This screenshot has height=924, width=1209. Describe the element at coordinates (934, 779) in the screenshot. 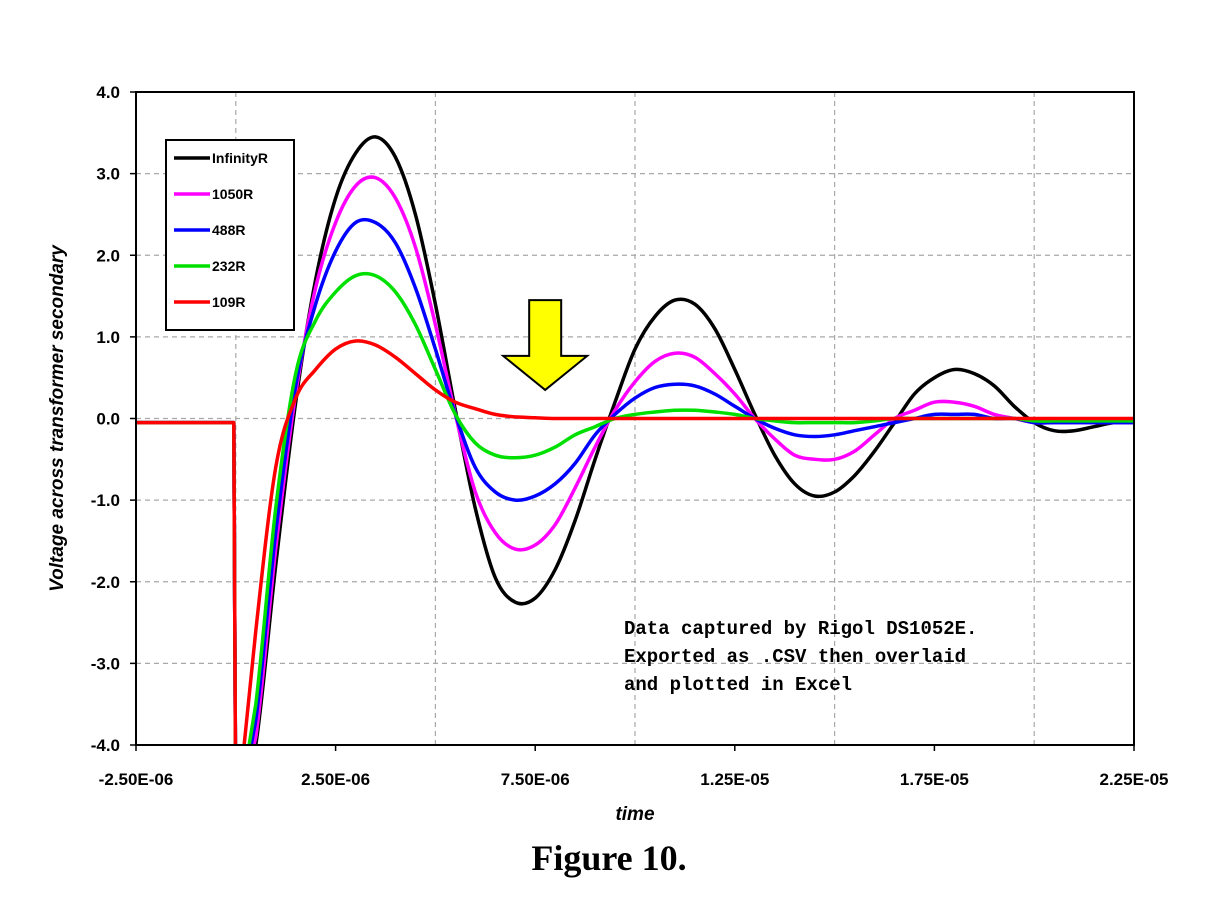

I see `x-tick-label: 1.75E-05` at that location.